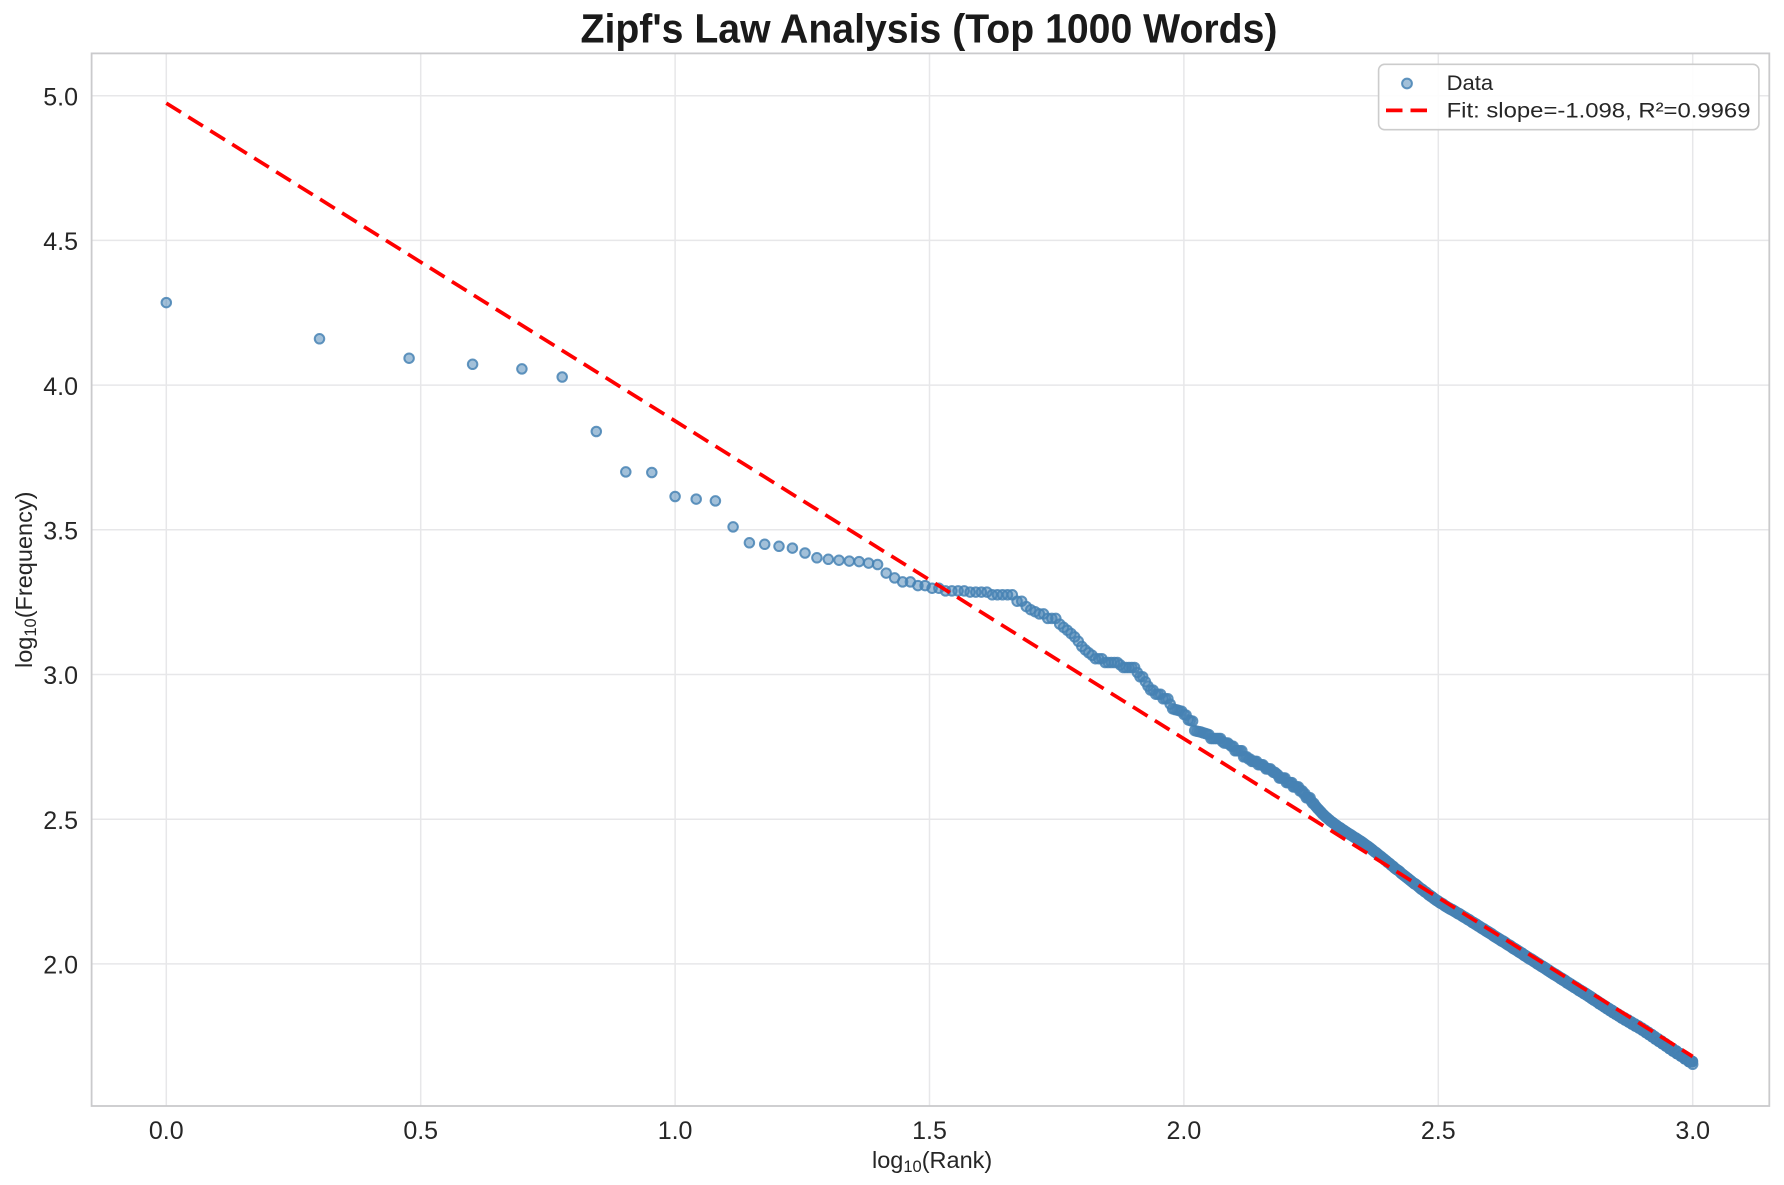 Image resolution: width=1784 pixels, height=1185 pixels. What do you see at coordinates (929, 1131) in the screenshot?
I see `svg-text: 1.5` at bounding box center [929, 1131].